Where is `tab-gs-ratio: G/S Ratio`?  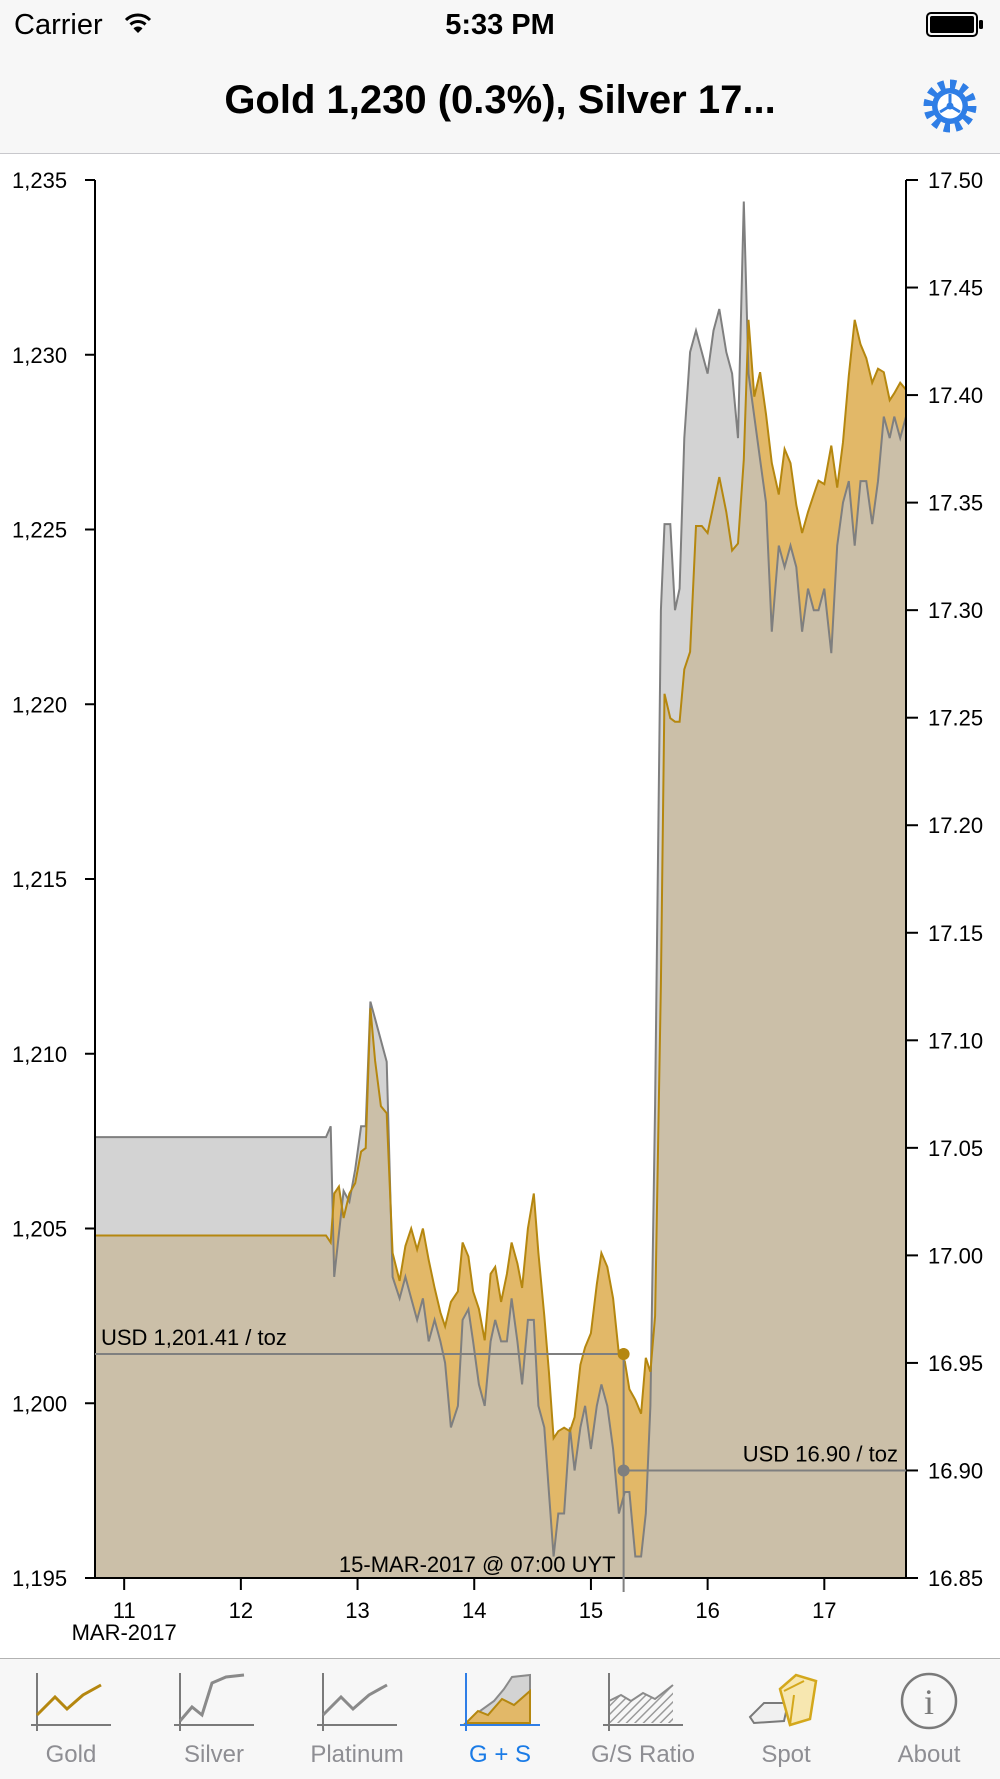
tab-gs-ratio: G/S Ratio is located at coordinates (643, 1719).